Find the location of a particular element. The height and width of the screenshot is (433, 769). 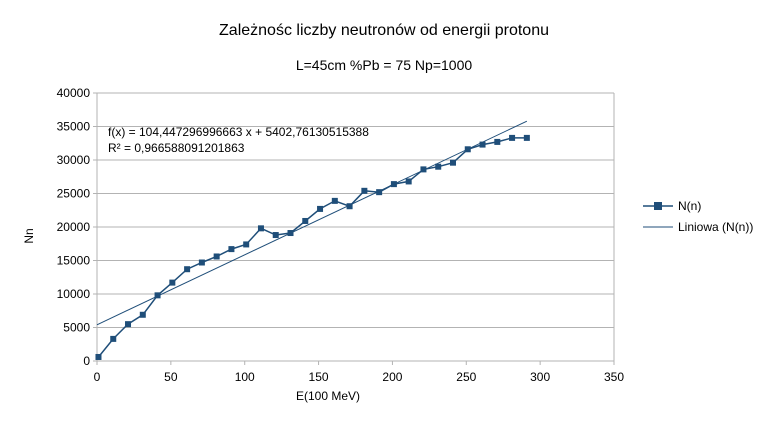

legend-trendline-label: Liniowa (N(n)) is located at coordinates (715, 227).